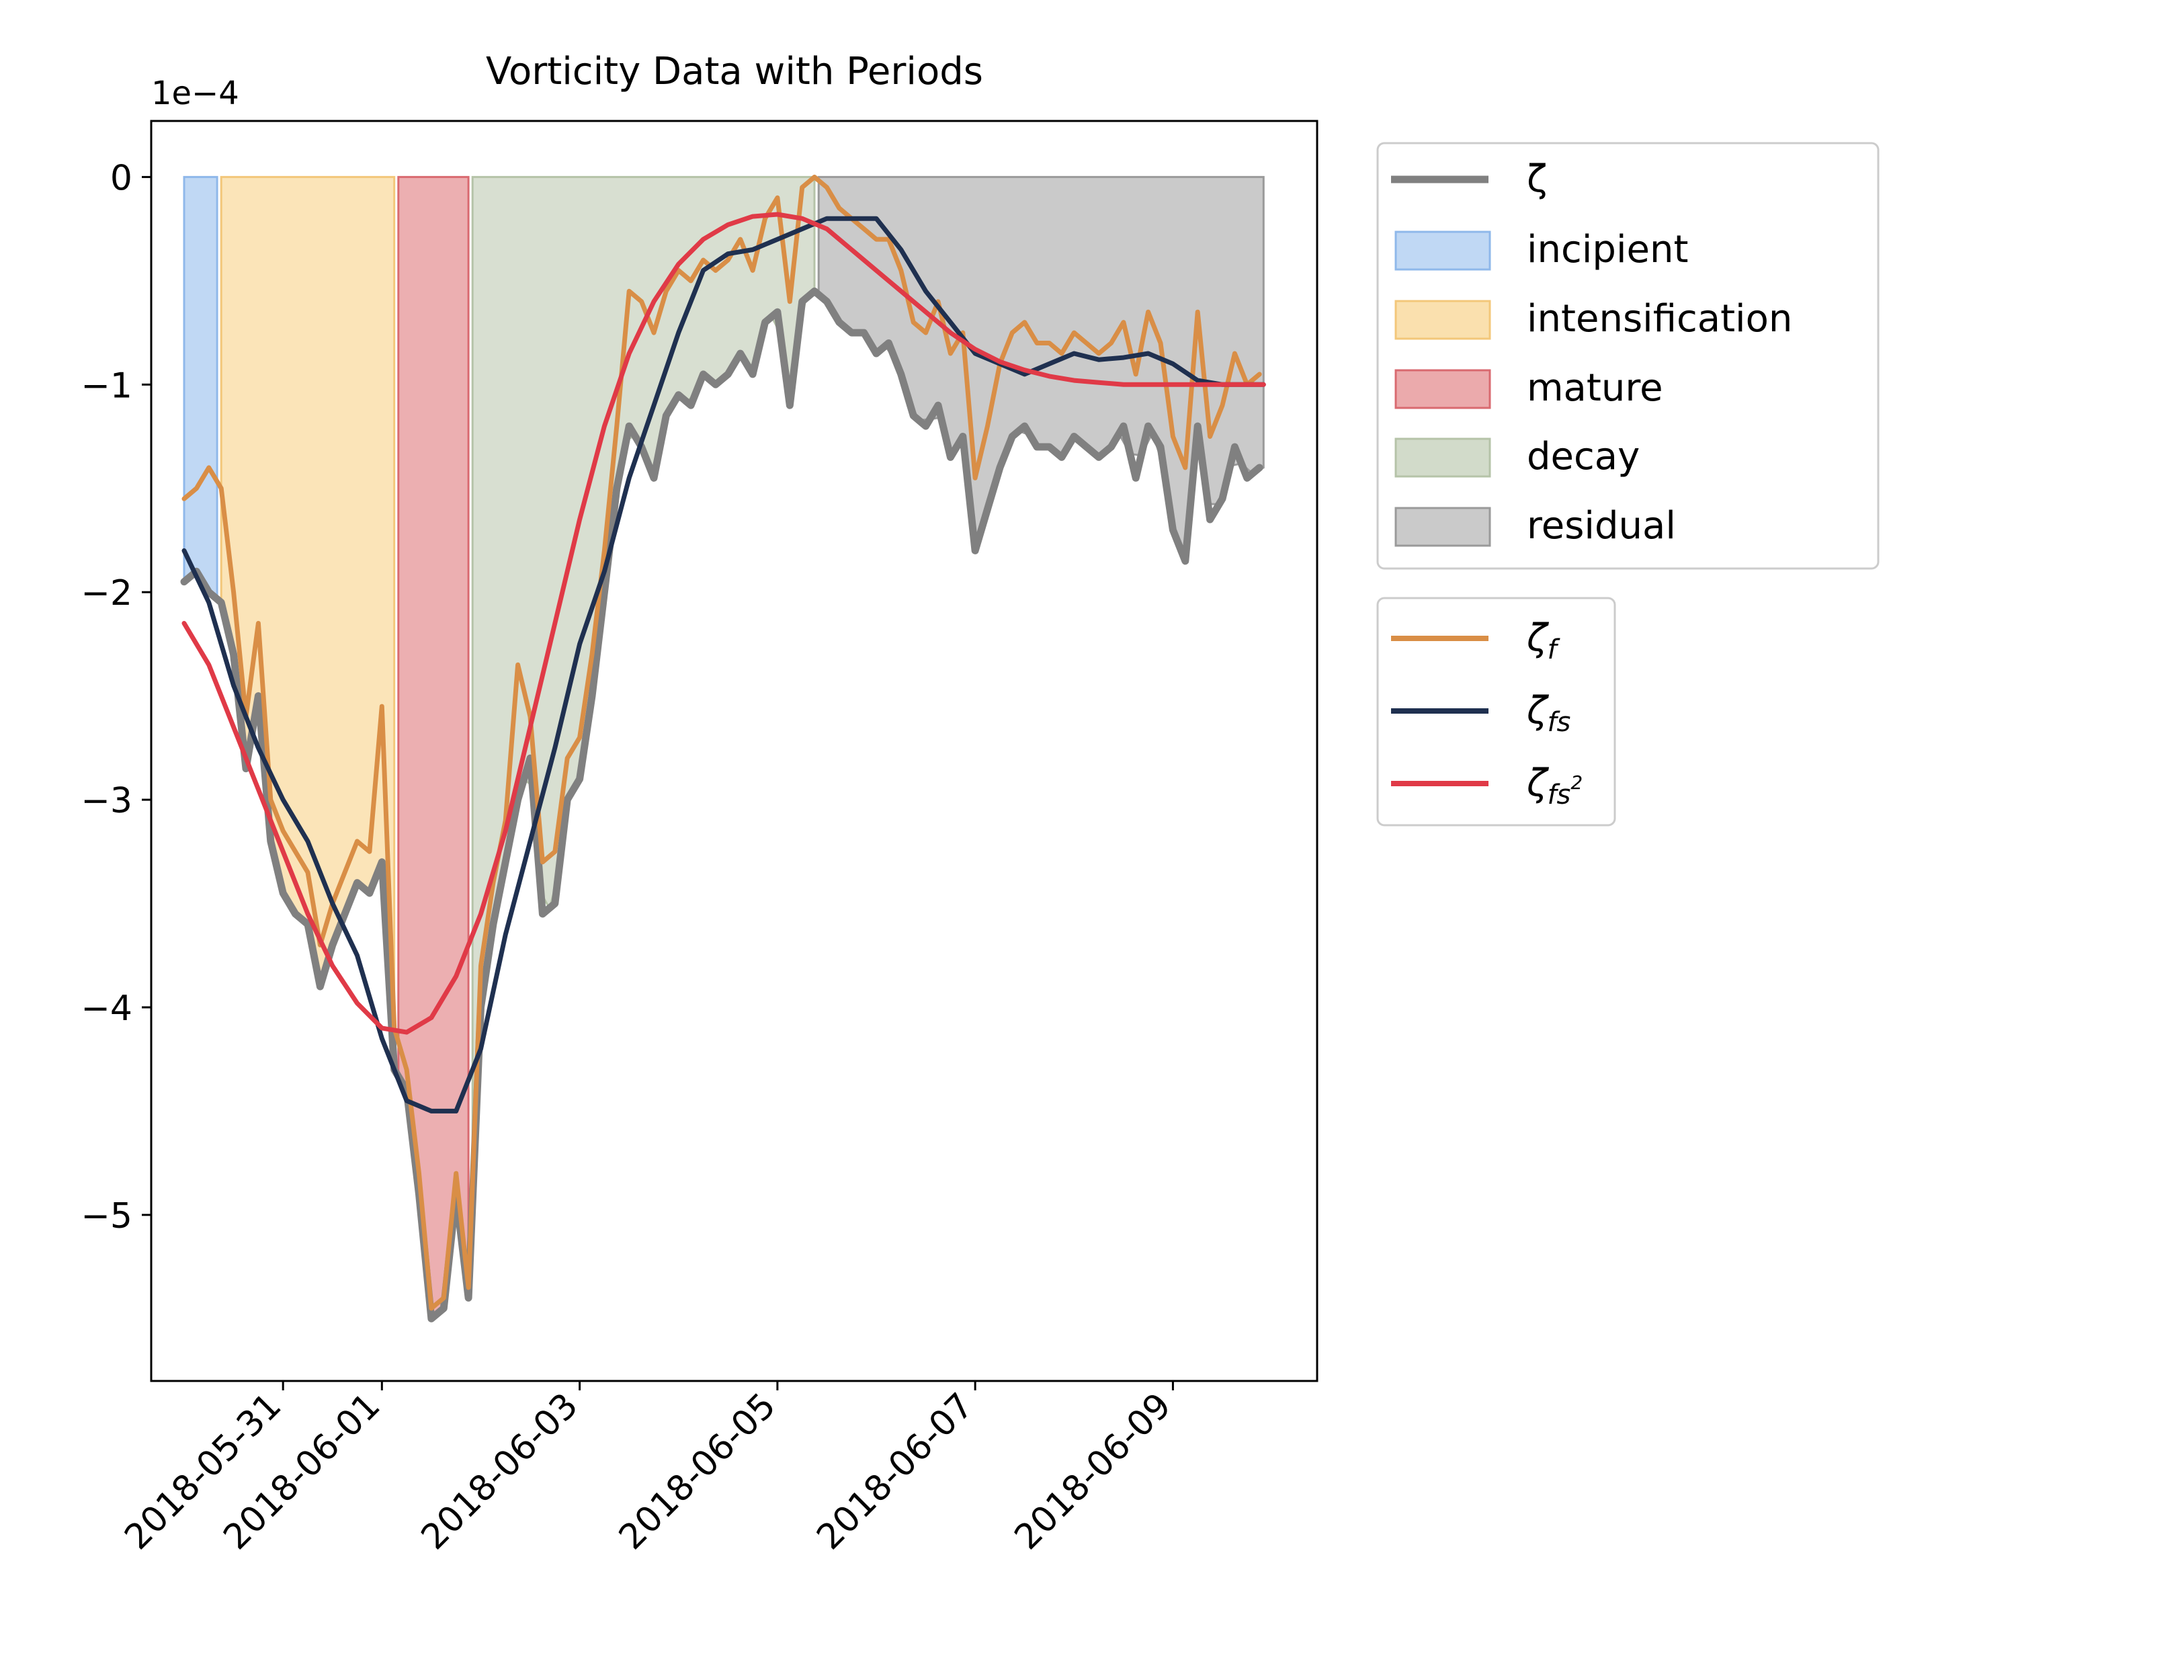 This screenshot has height=1680, width=2184. What do you see at coordinates (1595, 388) in the screenshot?
I see `legend-label-mature: mature` at bounding box center [1595, 388].